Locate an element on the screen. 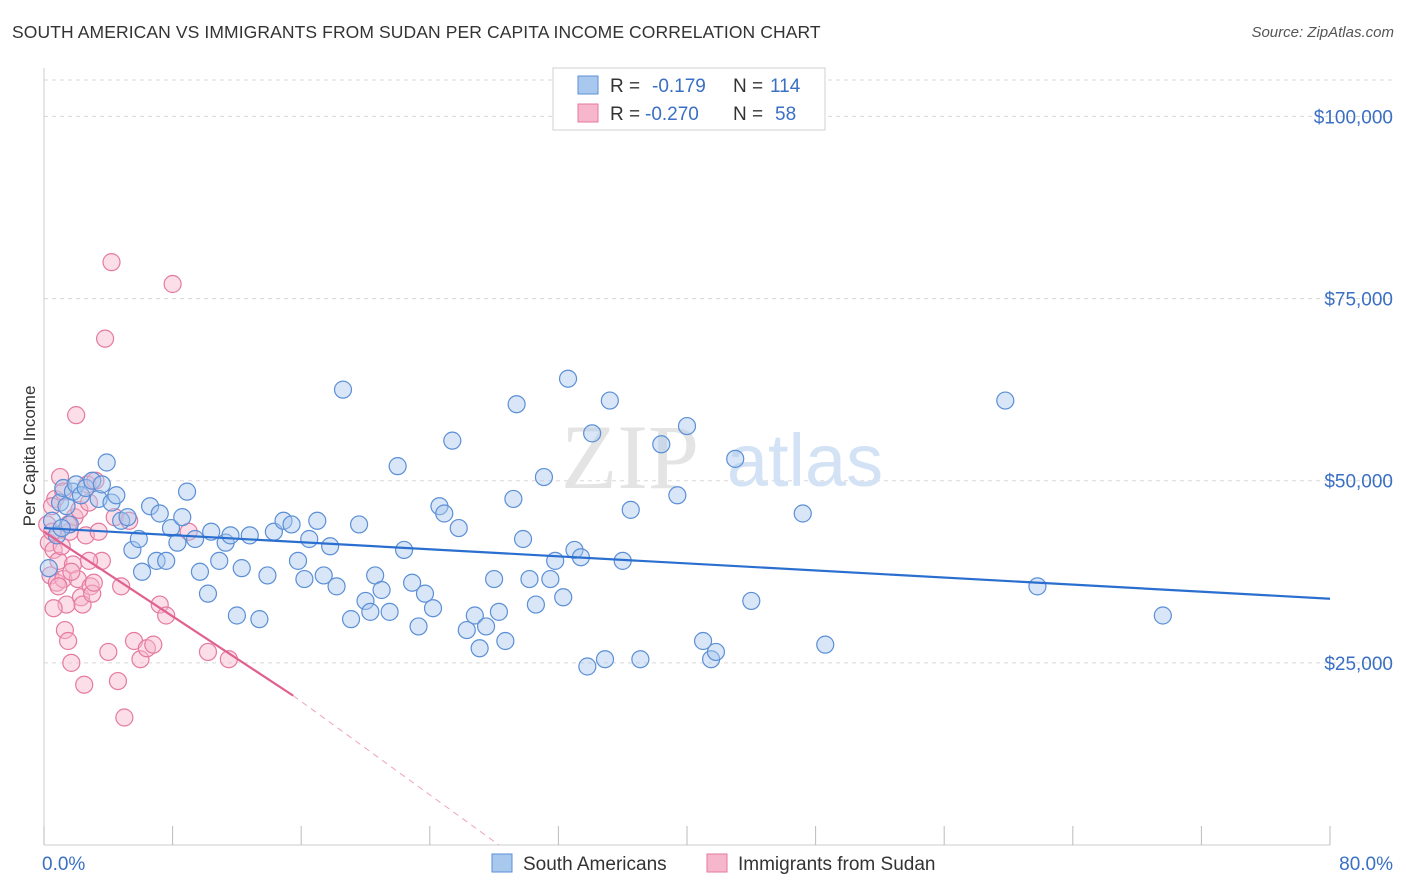 Image resolution: width=1406 pixels, height=892 pixels. y-tick-label: $50,000 is located at coordinates (1358, 482).